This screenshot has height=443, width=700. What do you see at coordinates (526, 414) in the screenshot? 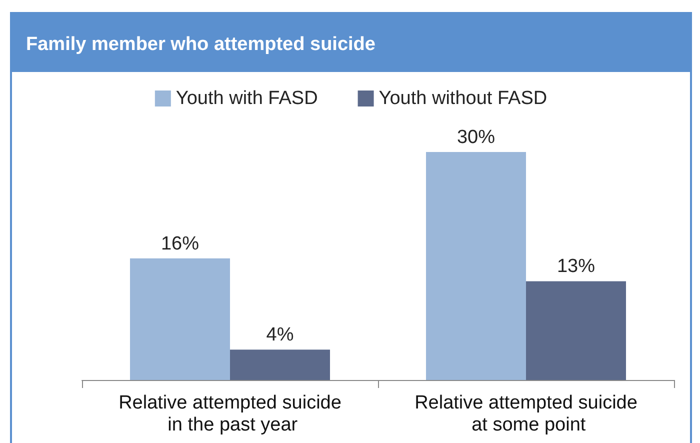
I see `x-tick-label: Relative attempted suicide at some point` at bounding box center [526, 414].